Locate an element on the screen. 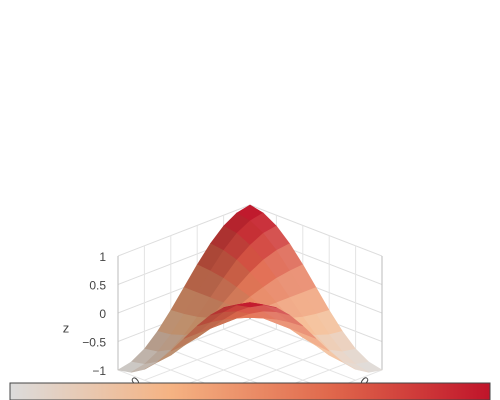  colorbar-gradient is located at coordinates (250, 391).